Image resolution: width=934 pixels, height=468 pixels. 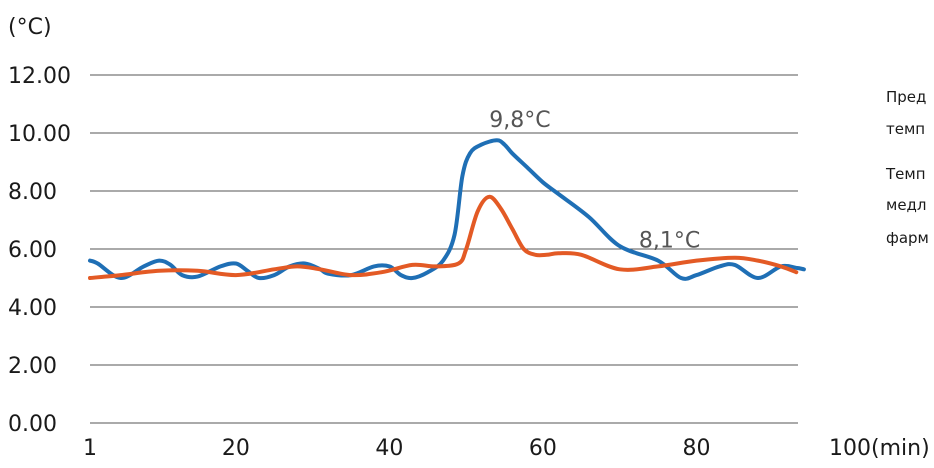 What do you see at coordinates (906, 205) in the screenshot?
I see `side-text-line-4: медл` at bounding box center [906, 205].